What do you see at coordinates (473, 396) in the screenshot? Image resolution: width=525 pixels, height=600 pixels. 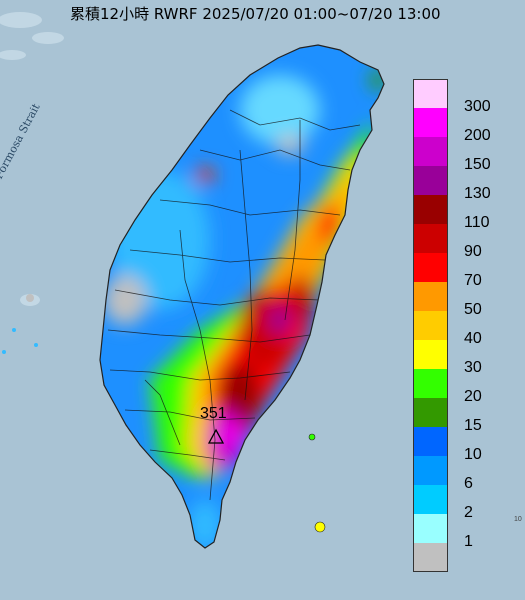 I see `legend-label: 20` at bounding box center [473, 396].